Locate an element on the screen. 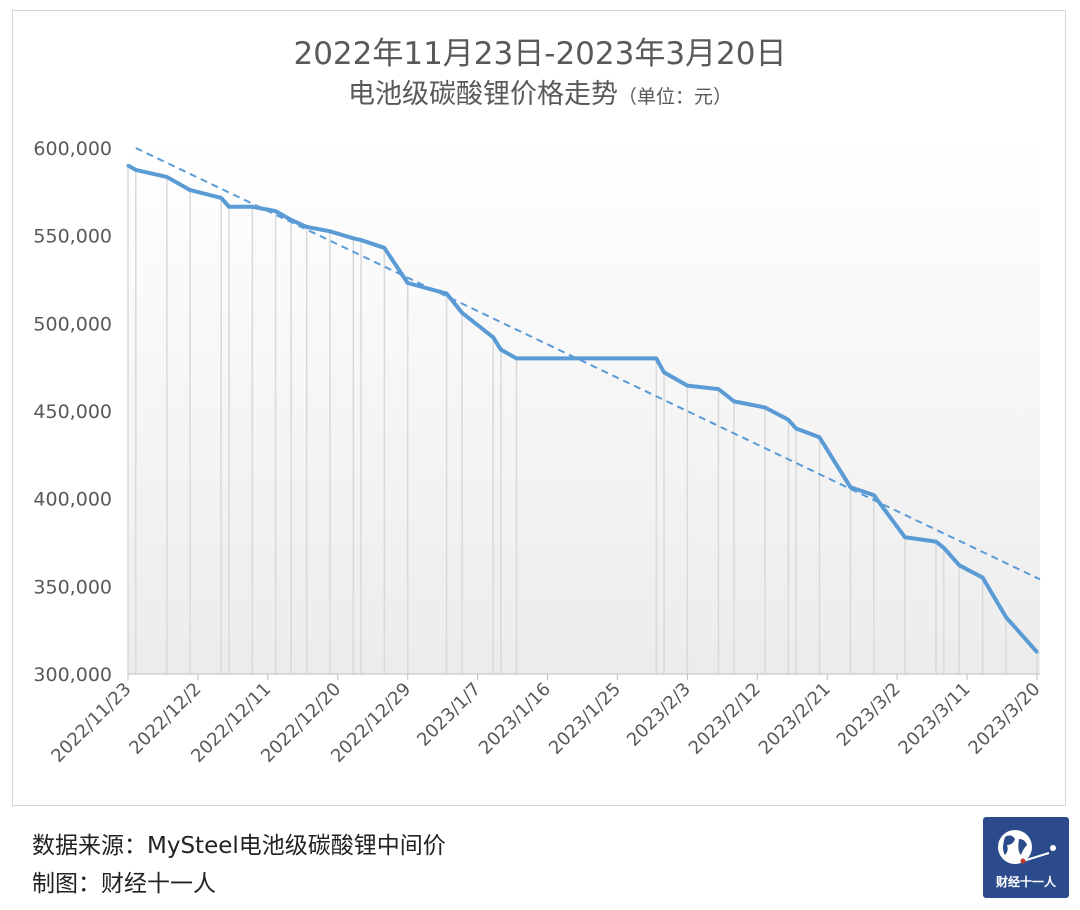 Image resolution: width=1080 pixels, height=910 pixels. x-tick-label: 2023/3/11 is located at coordinates (934, 719).